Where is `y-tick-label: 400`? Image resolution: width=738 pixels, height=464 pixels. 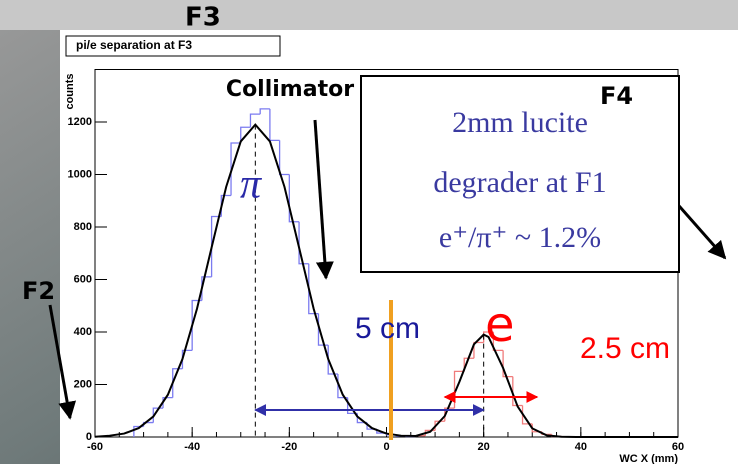
y-tick-label: 400 is located at coordinates (83, 332).